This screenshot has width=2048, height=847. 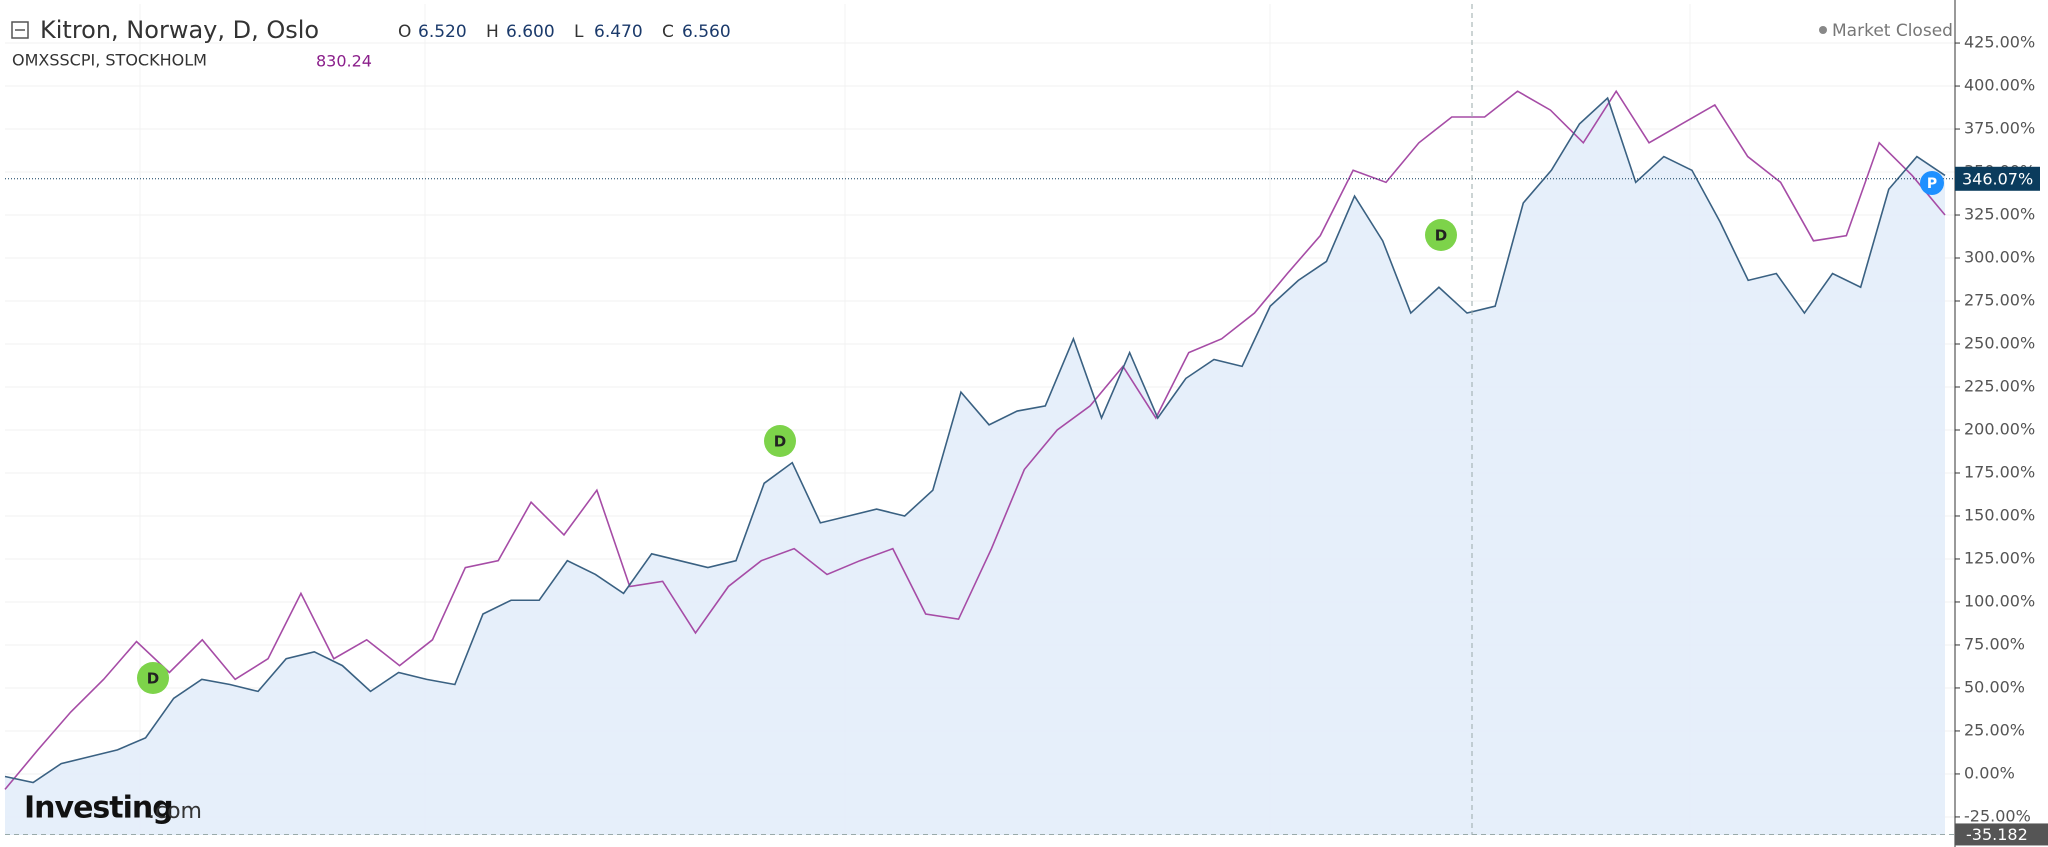 I want to click on ohlc-label: C, so click(x=668, y=32).